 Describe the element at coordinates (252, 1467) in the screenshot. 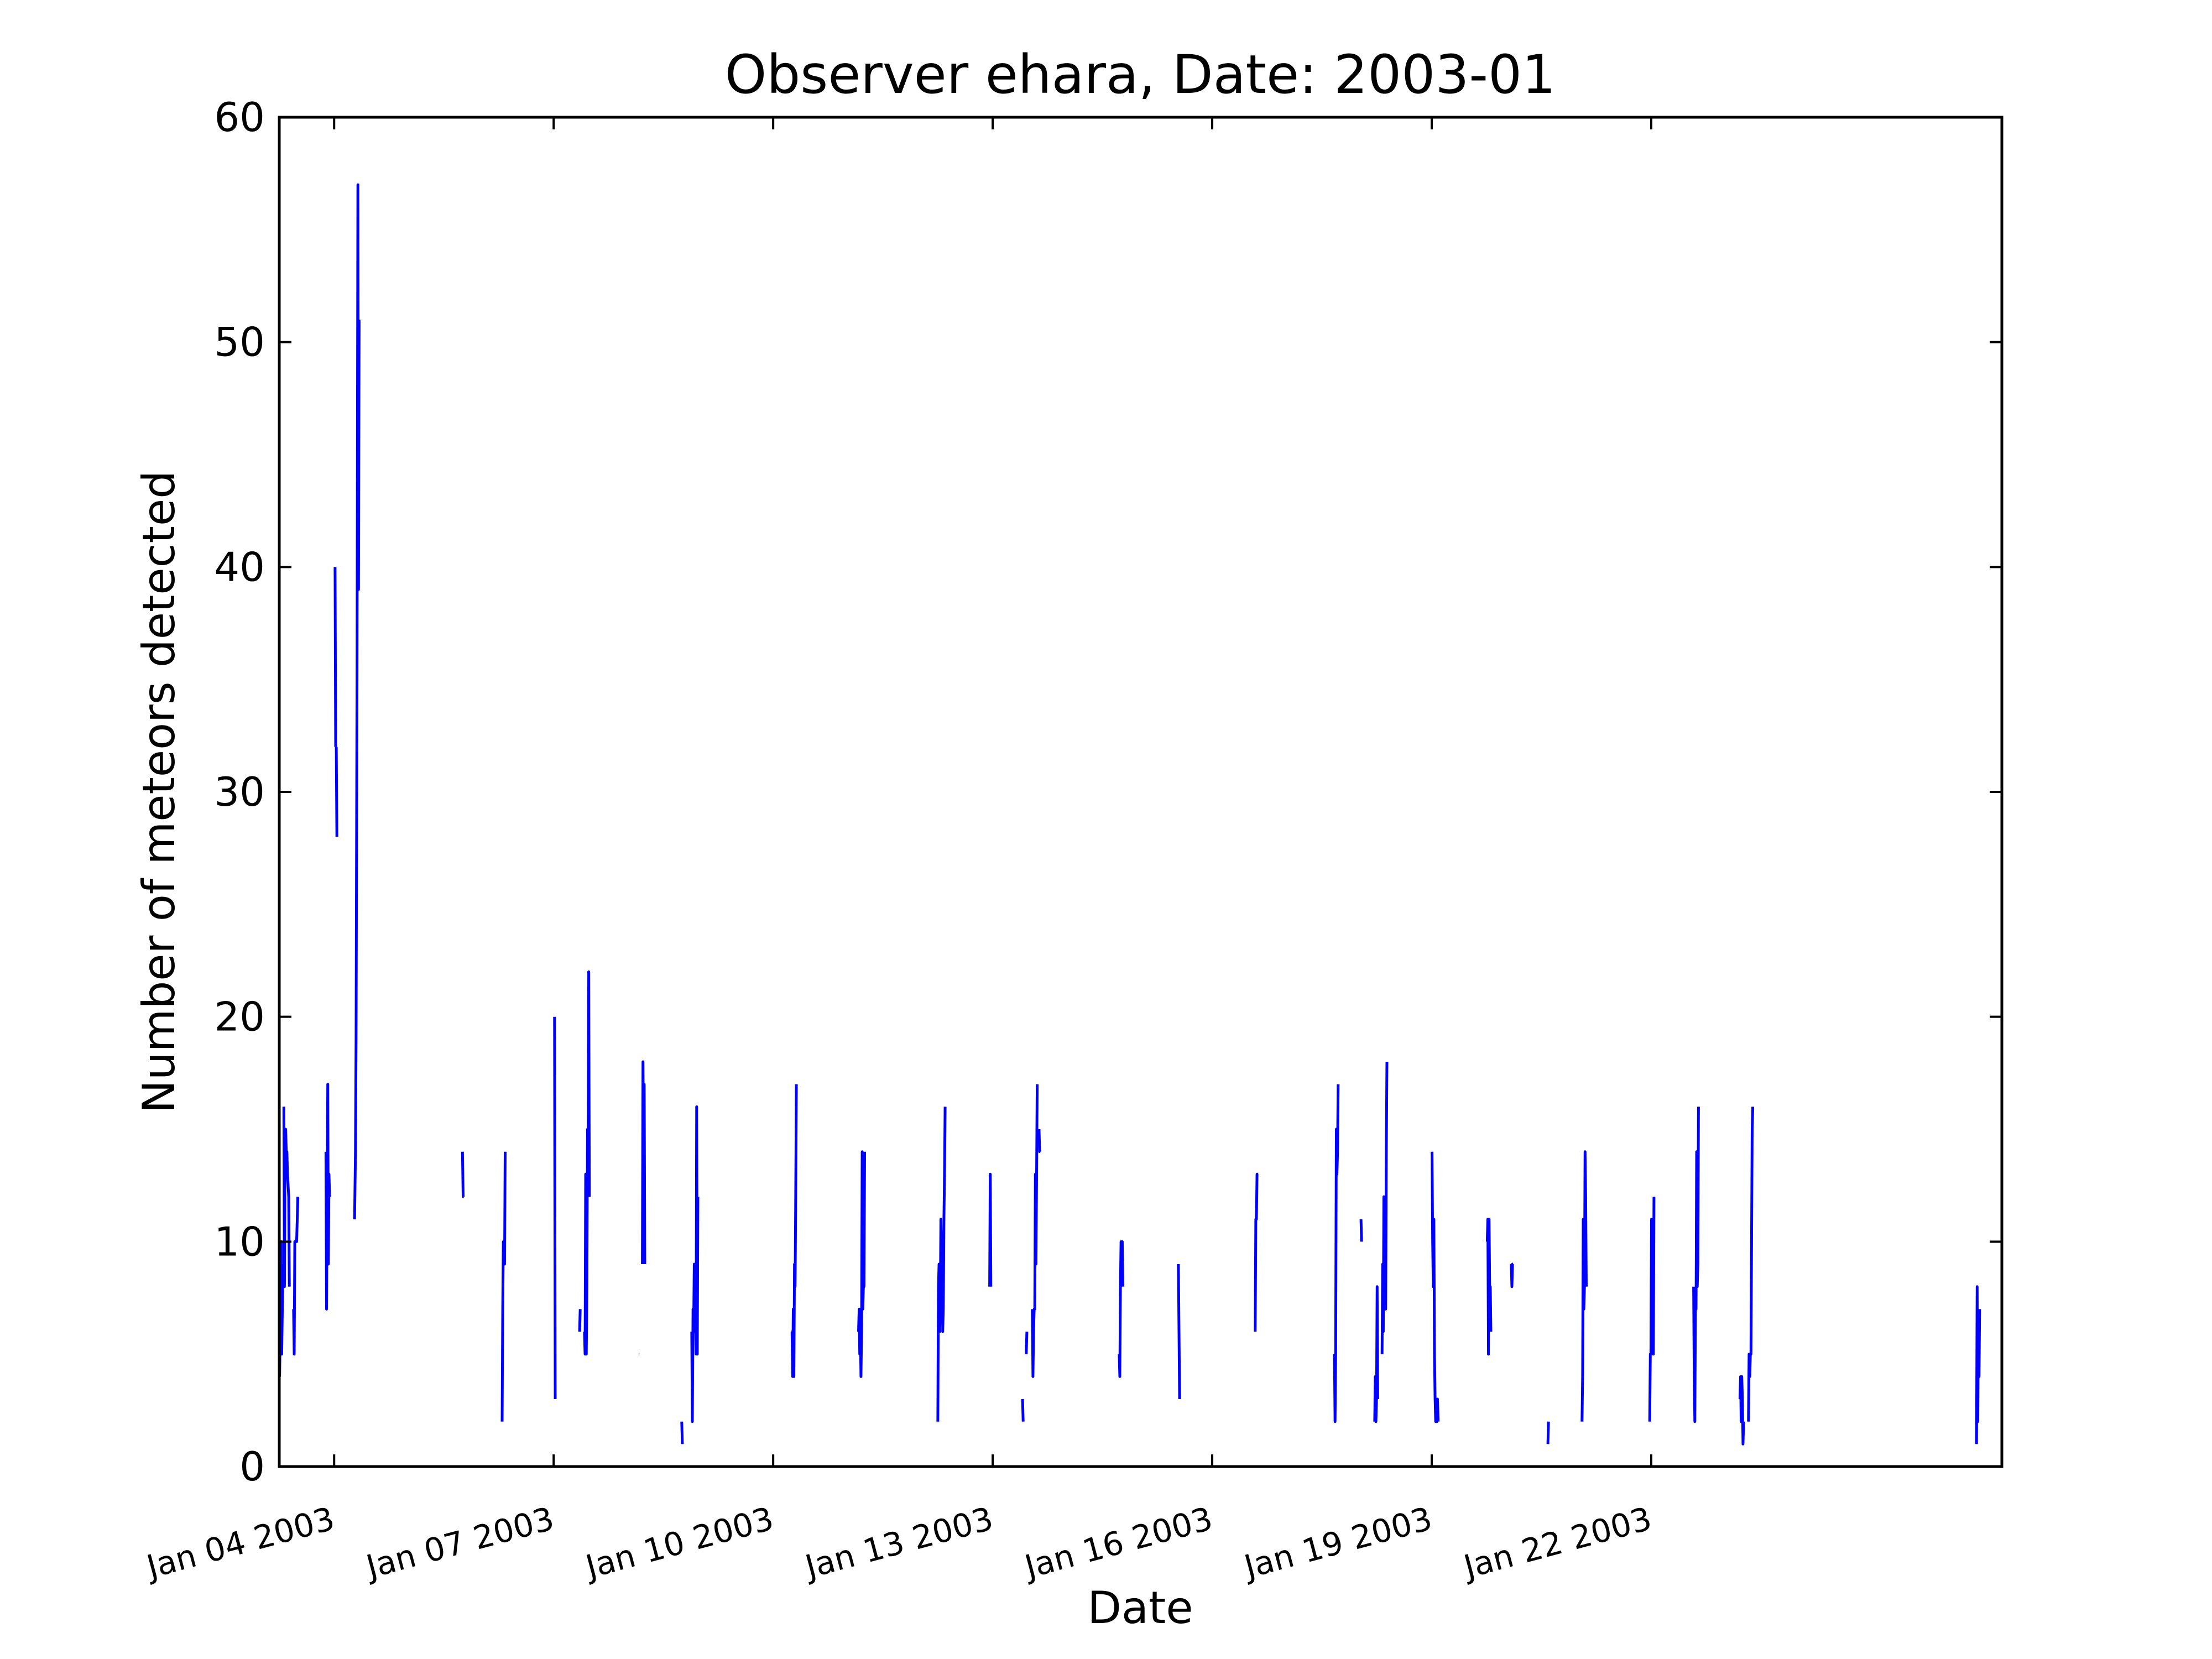

I see `y-tick-label-0: 0` at that location.